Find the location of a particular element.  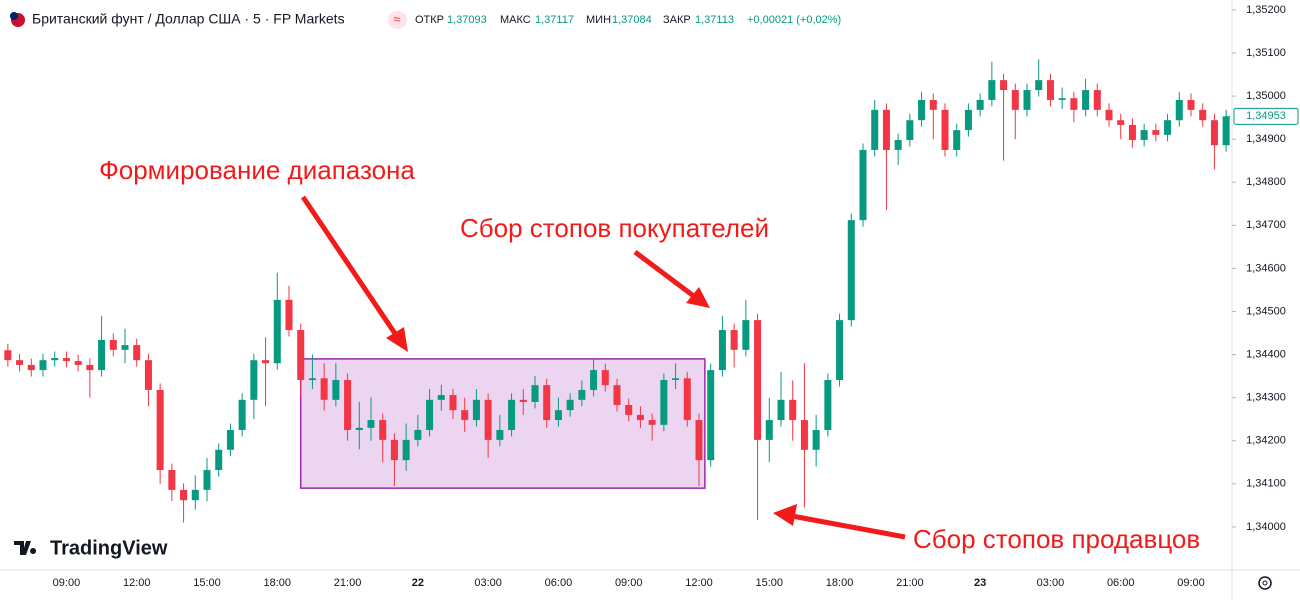

annotation: Сбор стопов покупателей is located at coordinates (614, 228).